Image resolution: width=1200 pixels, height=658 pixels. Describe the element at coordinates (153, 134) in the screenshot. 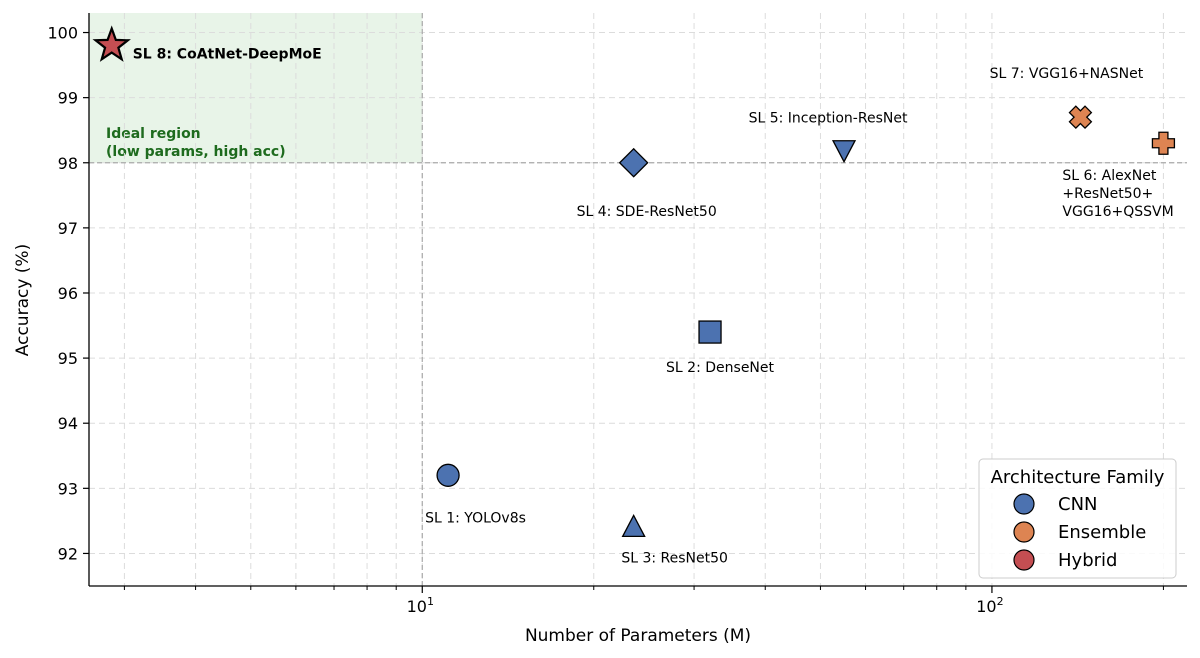

I see `ideal-region-label: Ideal region` at that location.